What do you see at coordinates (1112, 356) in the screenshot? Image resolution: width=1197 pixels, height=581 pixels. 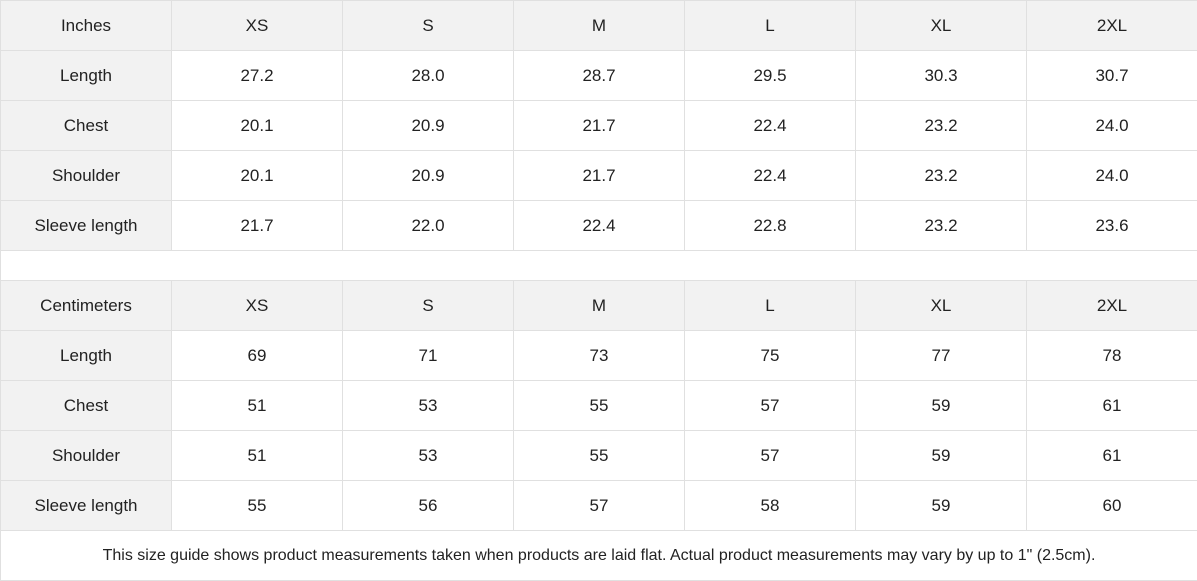 I see `measurement-value: 78` at bounding box center [1112, 356].